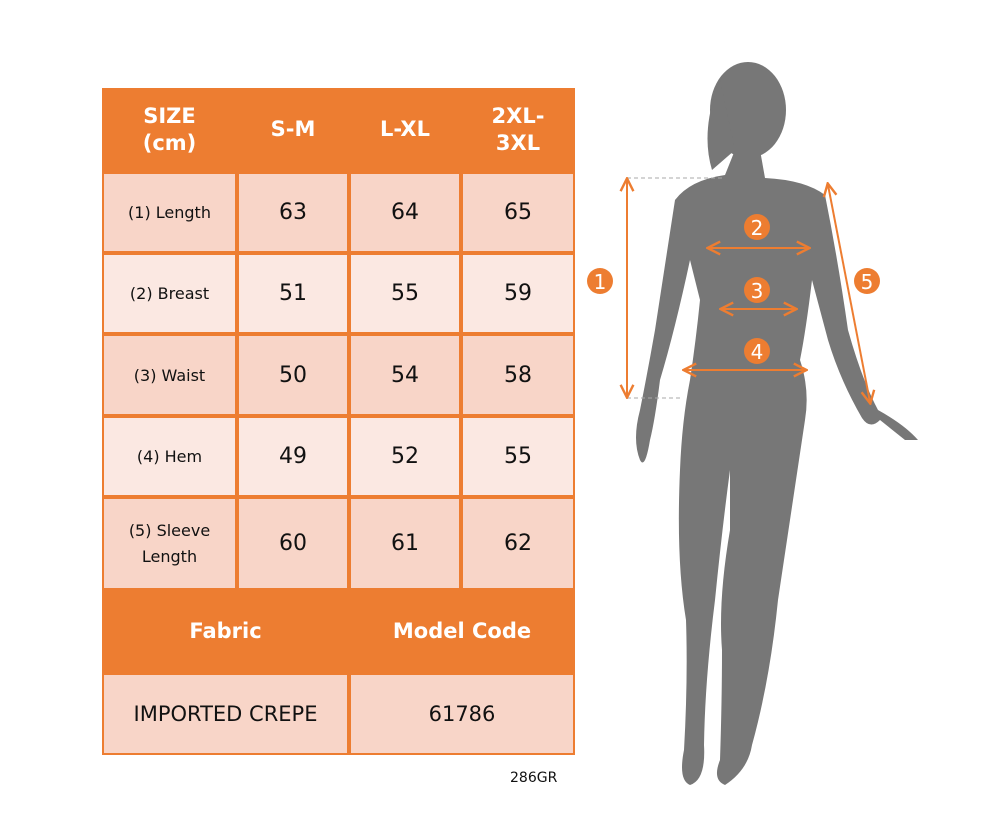 This screenshot has height=814, width=994. I want to click on cell-value: 50, so click(293, 375).